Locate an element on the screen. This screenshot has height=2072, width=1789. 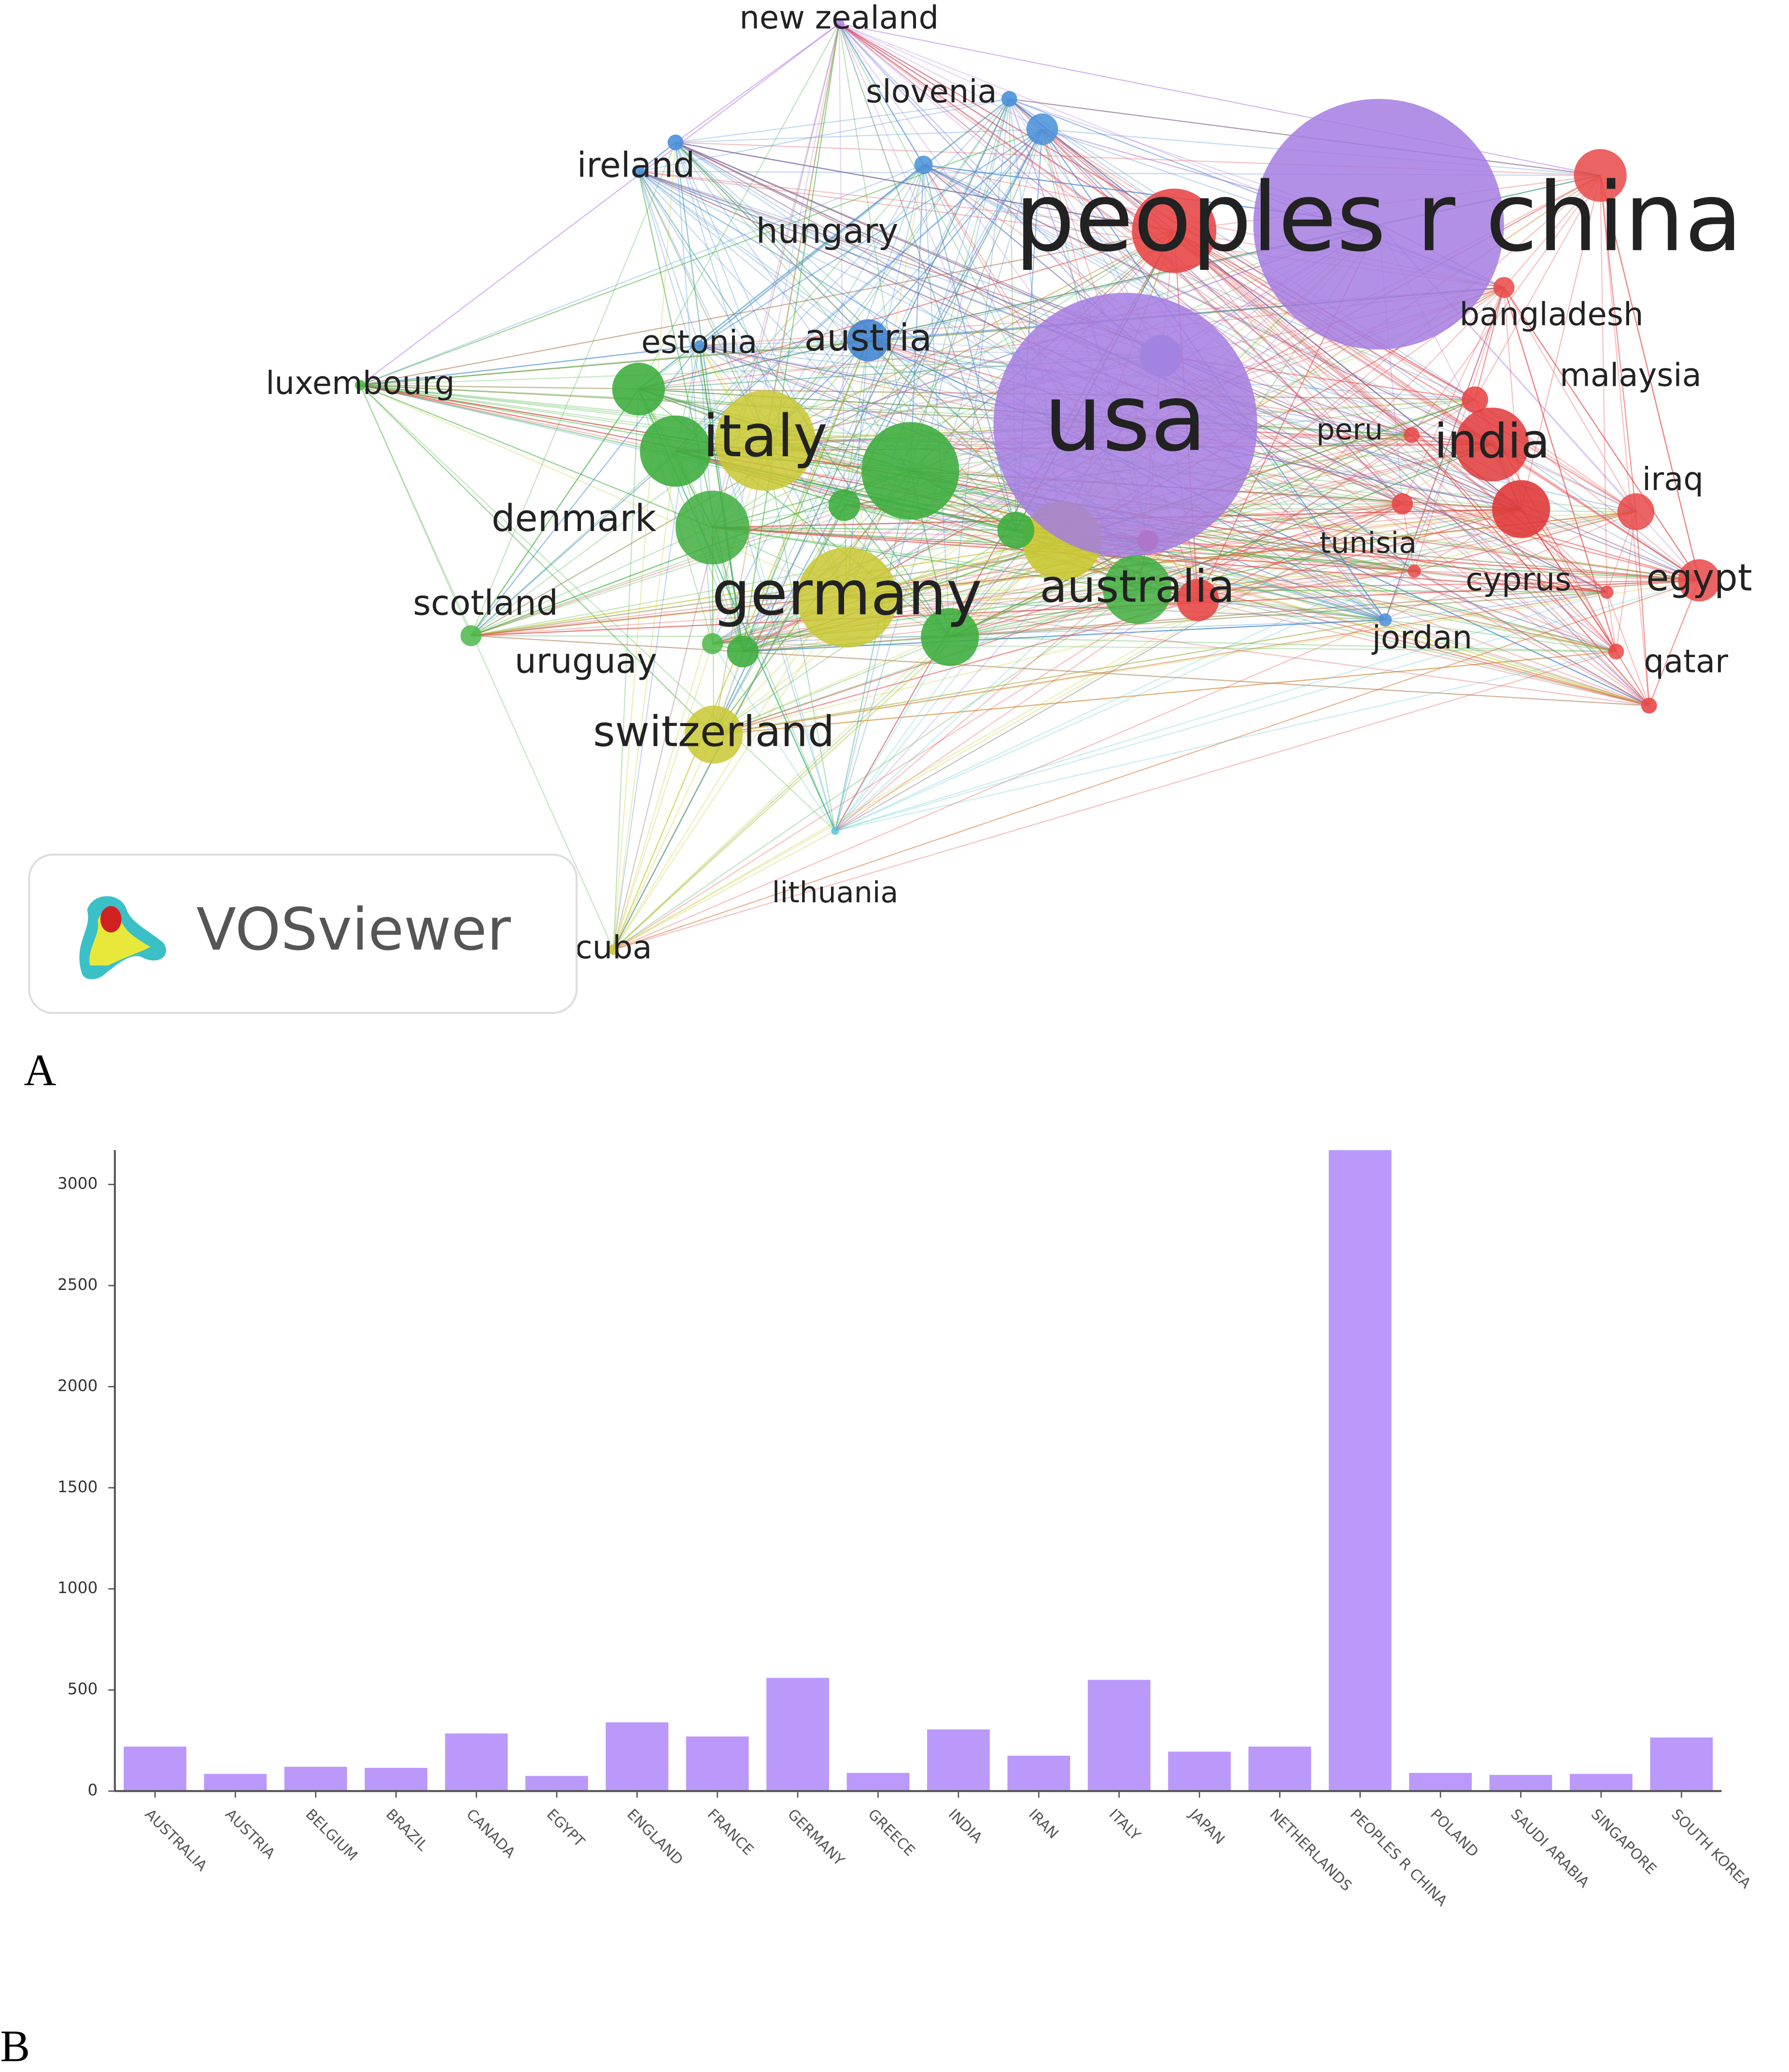
x-tick-label: EGYPT is located at coordinates (565, 1829).